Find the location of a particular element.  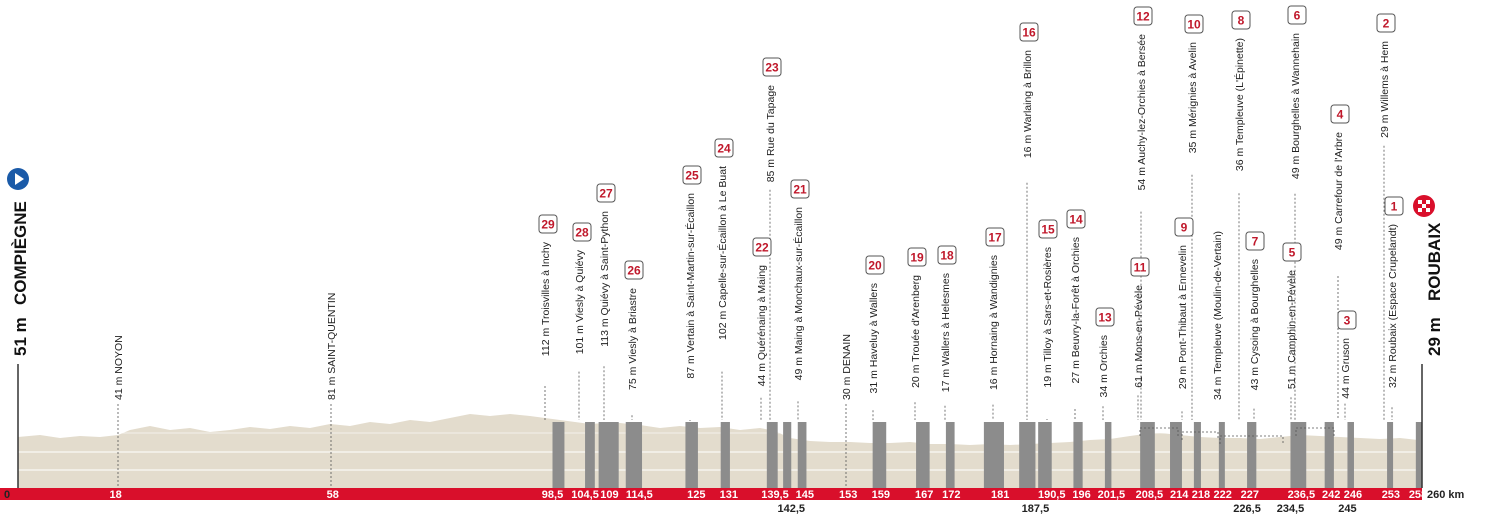

start-name: COMPIÈGNE is located at coordinates (20, 253).